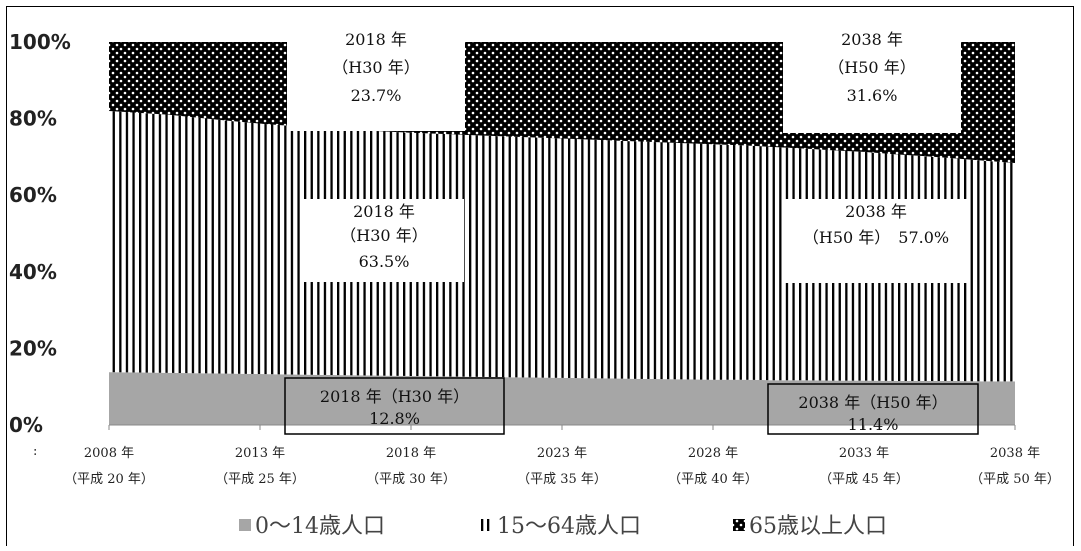 This screenshot has width=1081, height=551. I want to click on x-tick-era: （平成 30 年）, so click(411, 479).